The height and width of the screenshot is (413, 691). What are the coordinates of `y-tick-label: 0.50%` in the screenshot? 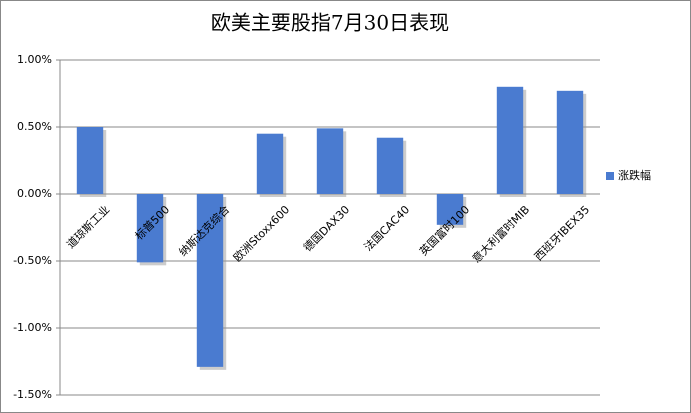 It's located at (34, 126).